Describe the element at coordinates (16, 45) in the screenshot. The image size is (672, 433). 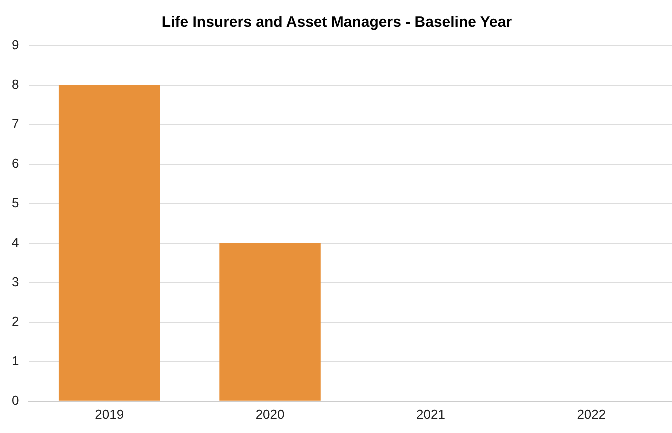
I see `y-tick-label: 9` at that location.